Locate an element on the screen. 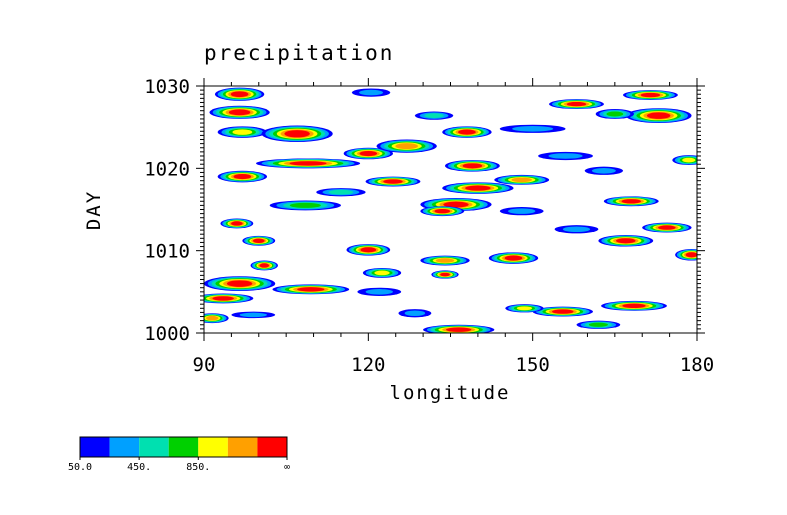  y-tick-label: 1030 is located at coordinates (167, 87).